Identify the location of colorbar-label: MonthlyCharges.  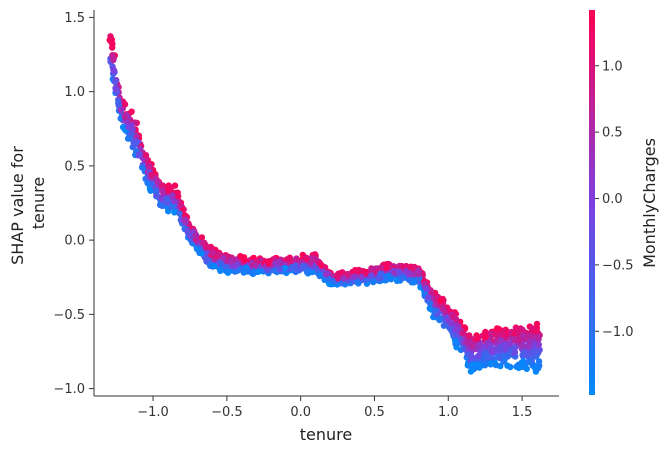
(649, 203).